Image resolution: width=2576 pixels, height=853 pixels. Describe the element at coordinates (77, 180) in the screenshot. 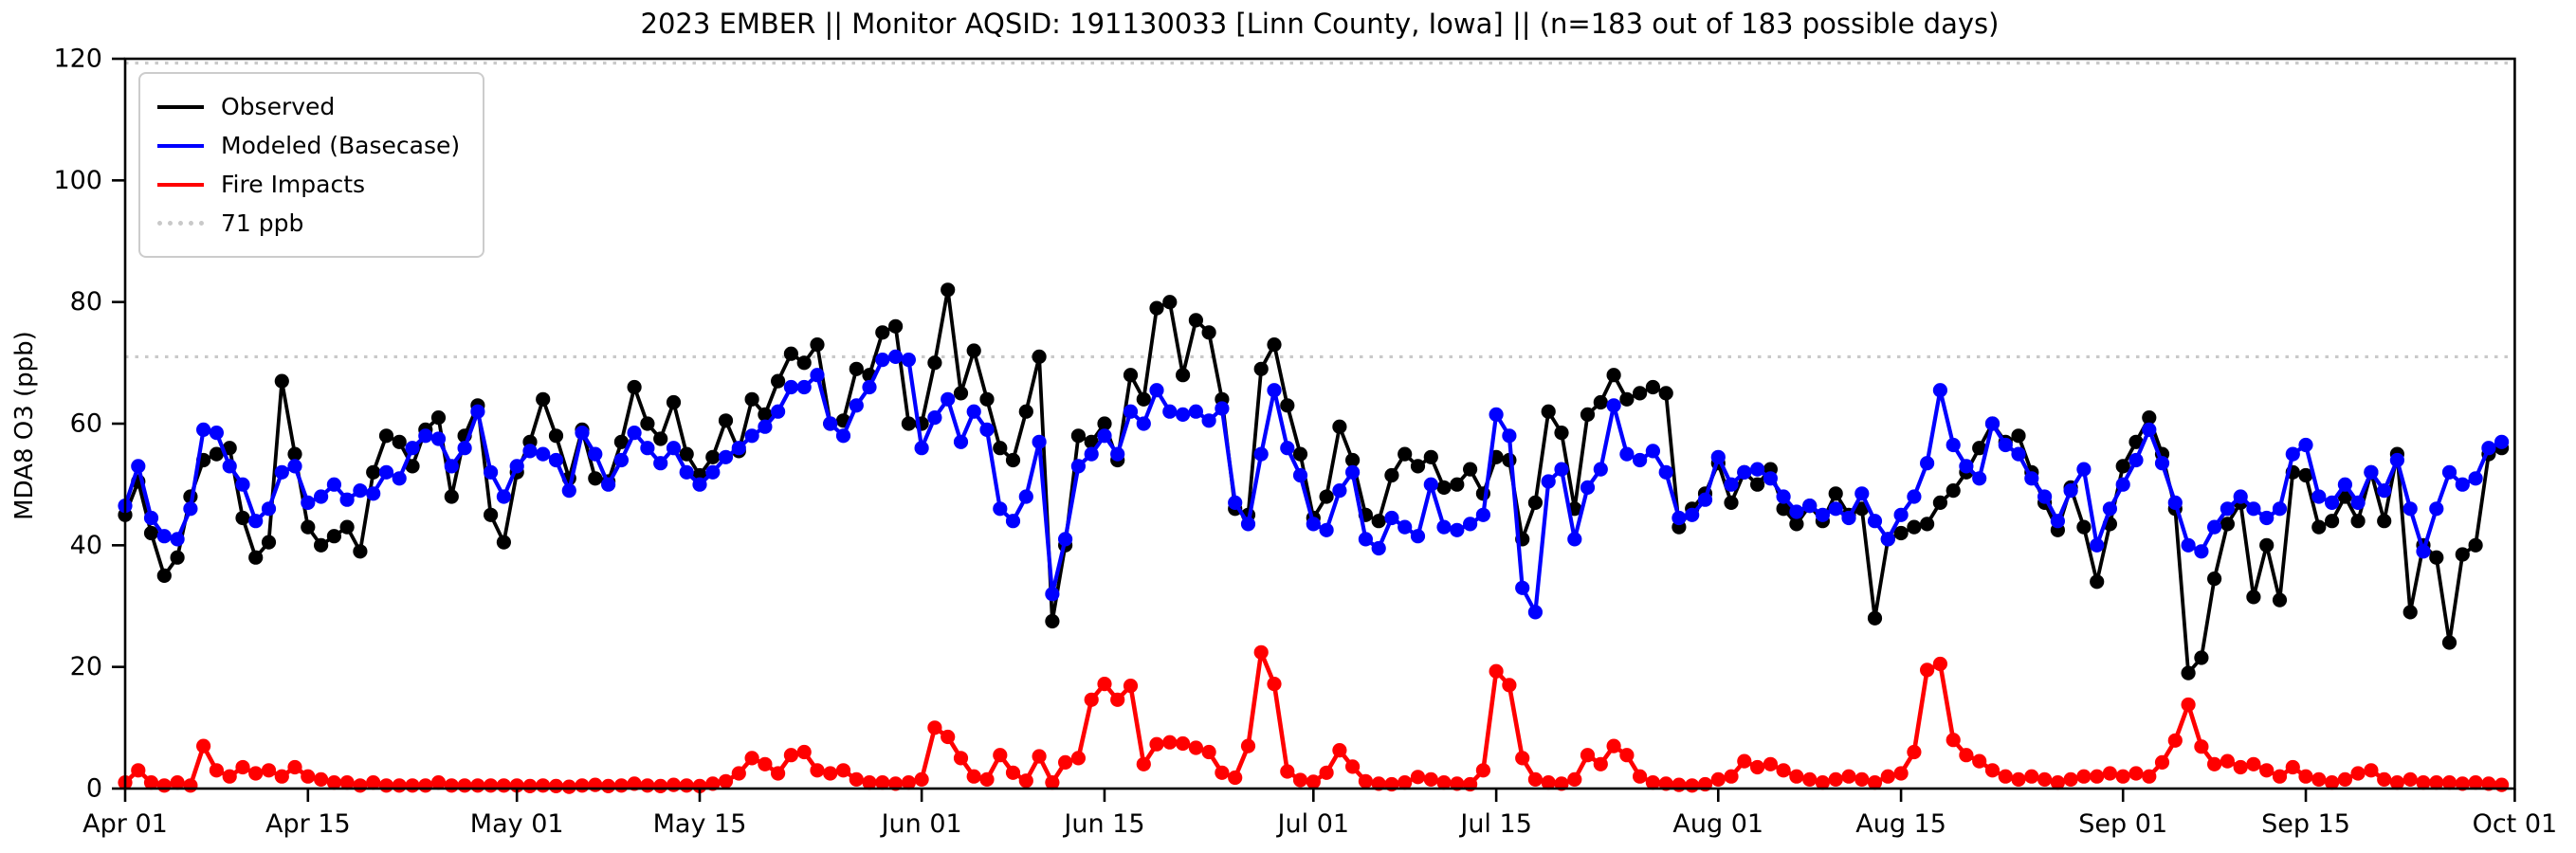

I see `svg-text: 100` at that location.